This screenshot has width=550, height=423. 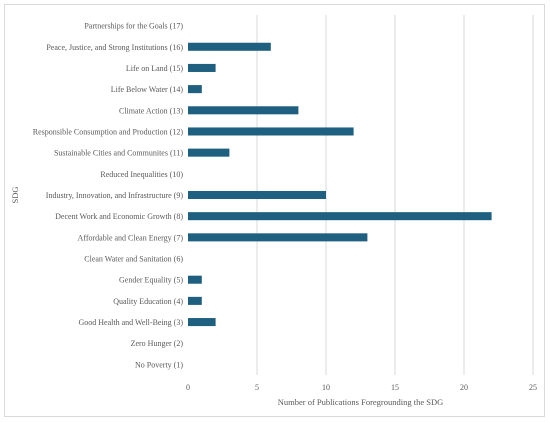 I want to click on category-label: No Poverty (1), so click(x=159, y=364).